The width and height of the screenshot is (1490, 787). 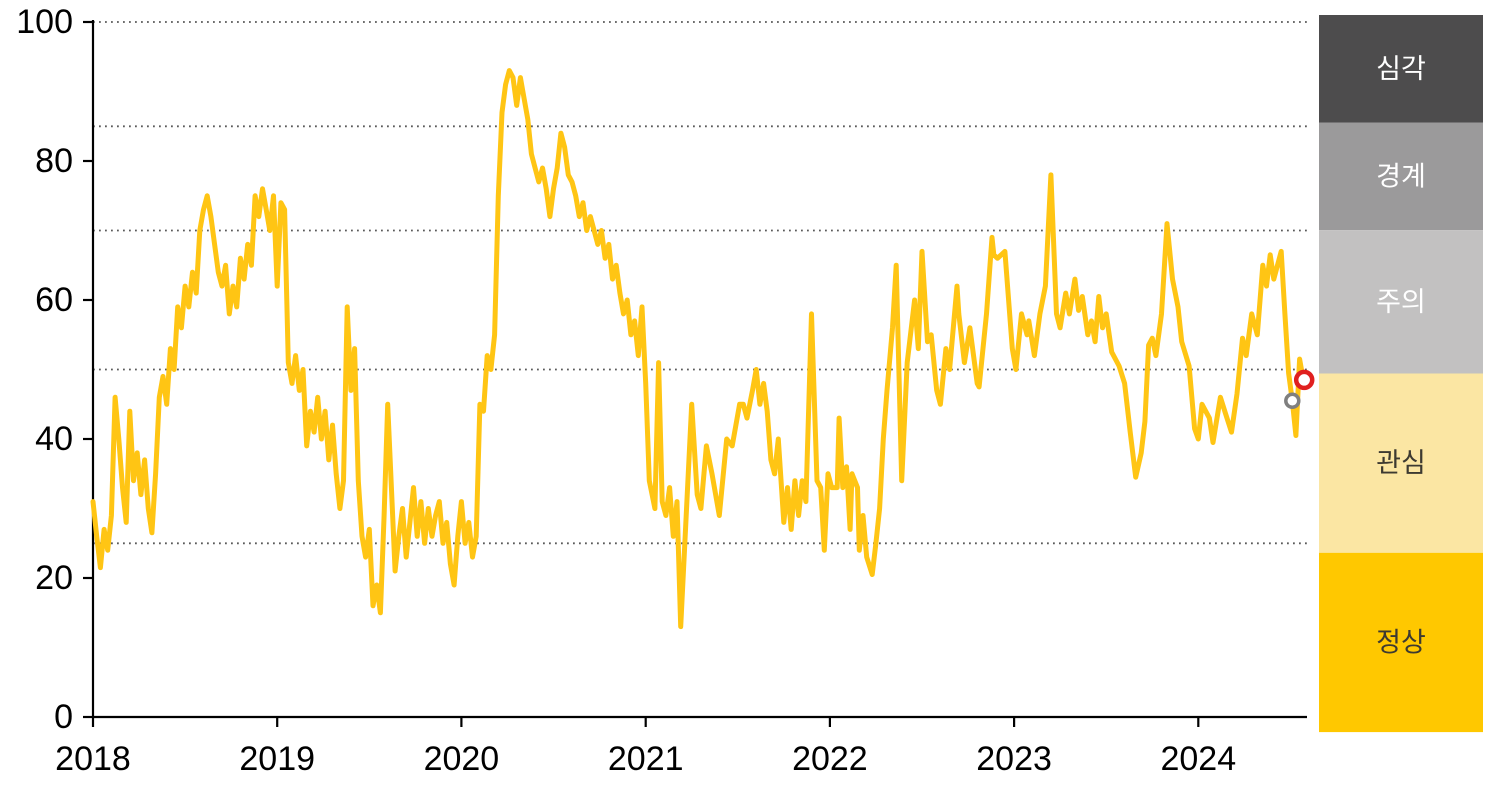 I want to click on risk-band-attention, so click(x=1401, y=463).